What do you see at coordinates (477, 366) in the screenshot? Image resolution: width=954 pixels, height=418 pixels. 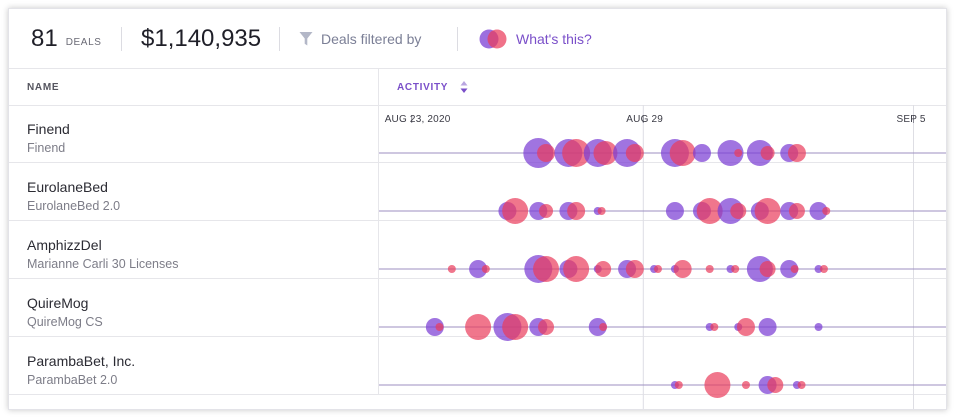 I see `deal-row: ParambaBet, Inc. ParambaBet 2.0` at bounding box center [477, 366].